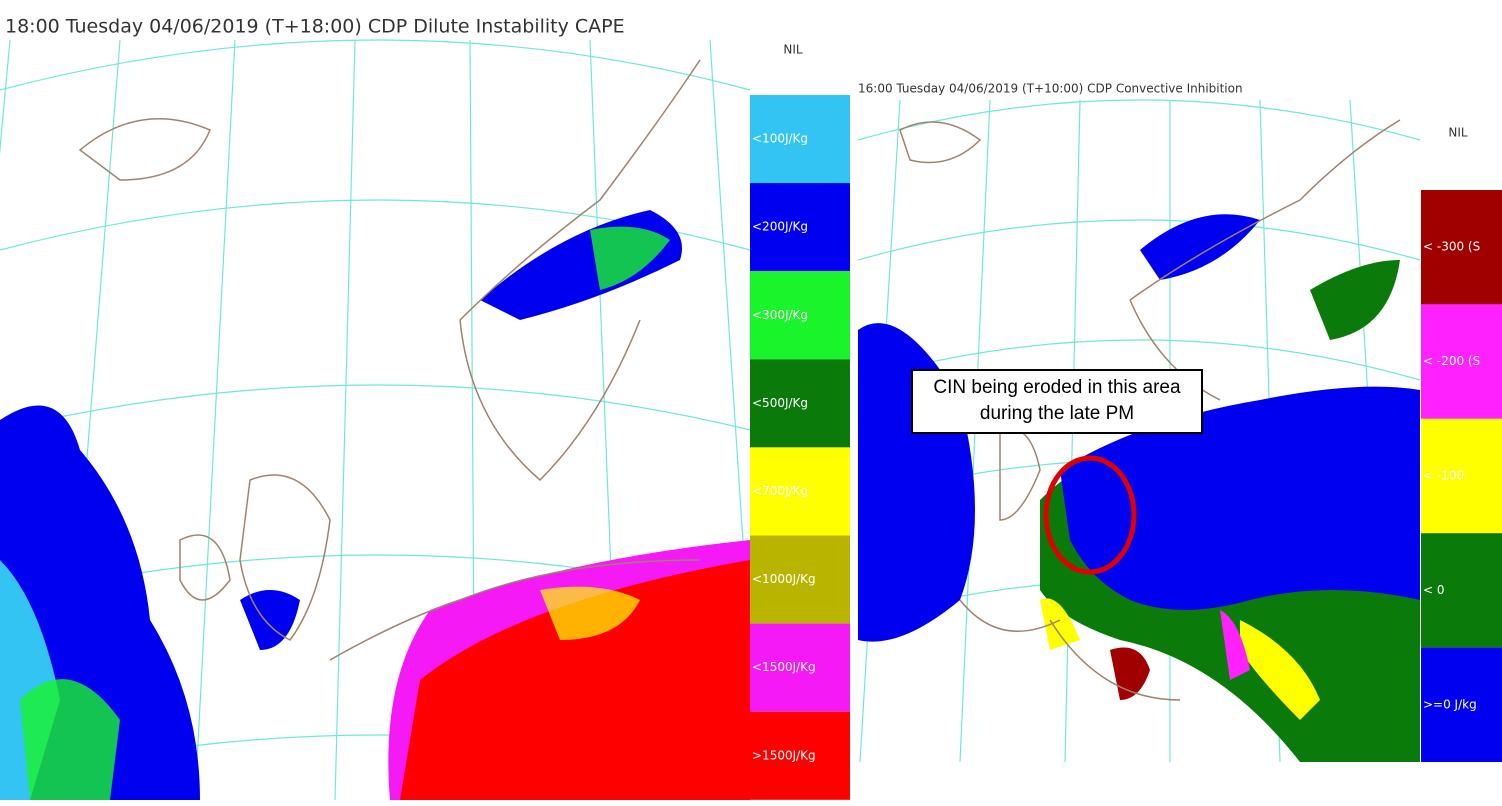 This screenshot has width=1502, height=806. Describe the element at coordinates (1443, 476) in the screenshot. I see `legend-label: < -100` at that location.